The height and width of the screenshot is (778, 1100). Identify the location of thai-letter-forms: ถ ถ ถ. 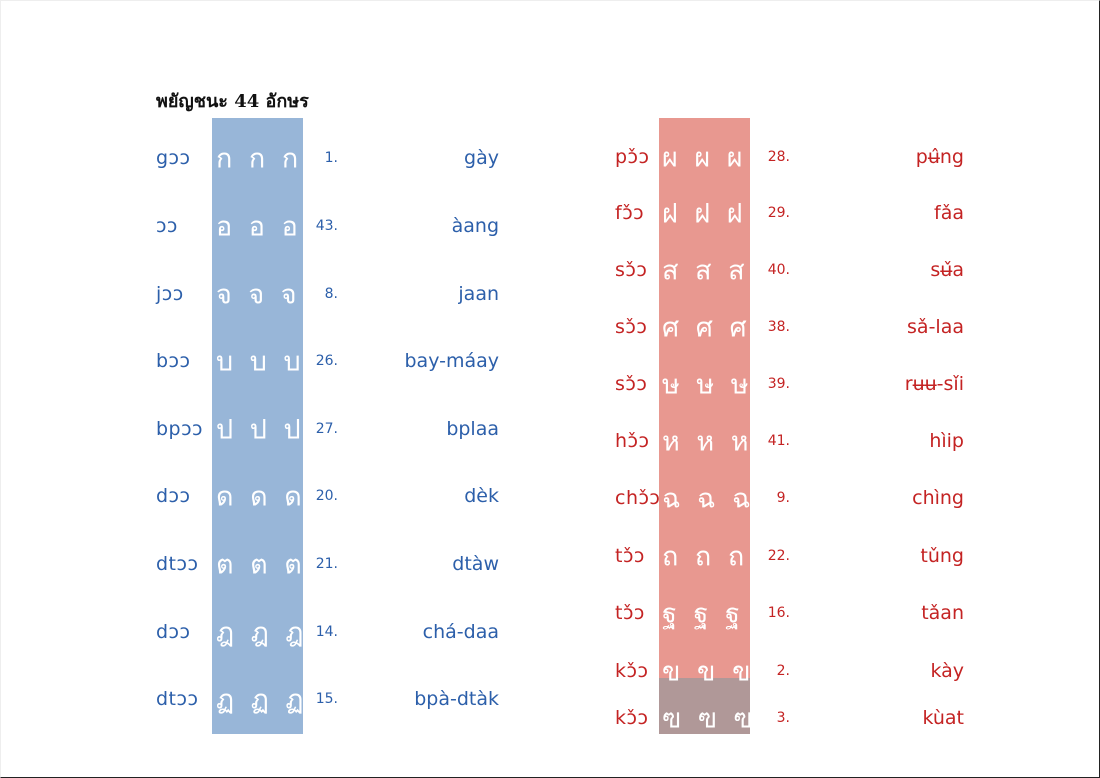
(705, 557).